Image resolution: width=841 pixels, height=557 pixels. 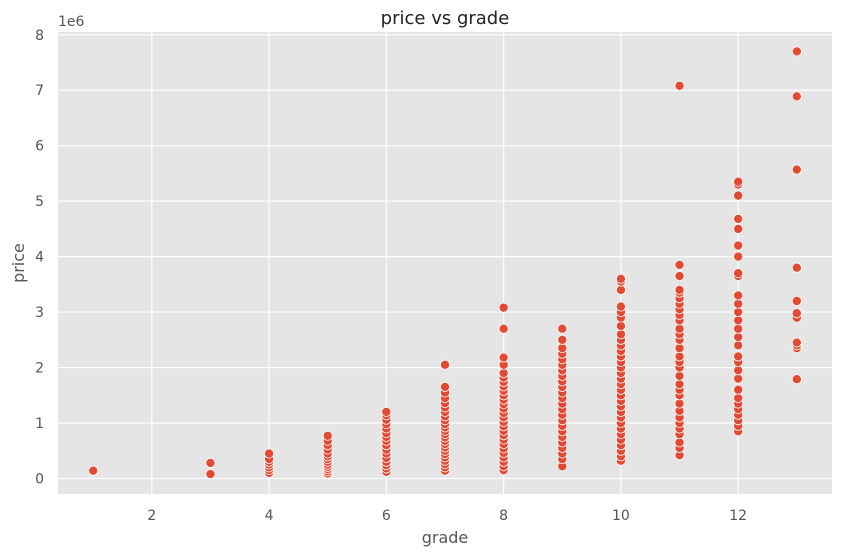 I want to click on x-tick-label: 6, so click(x=386, y=516).